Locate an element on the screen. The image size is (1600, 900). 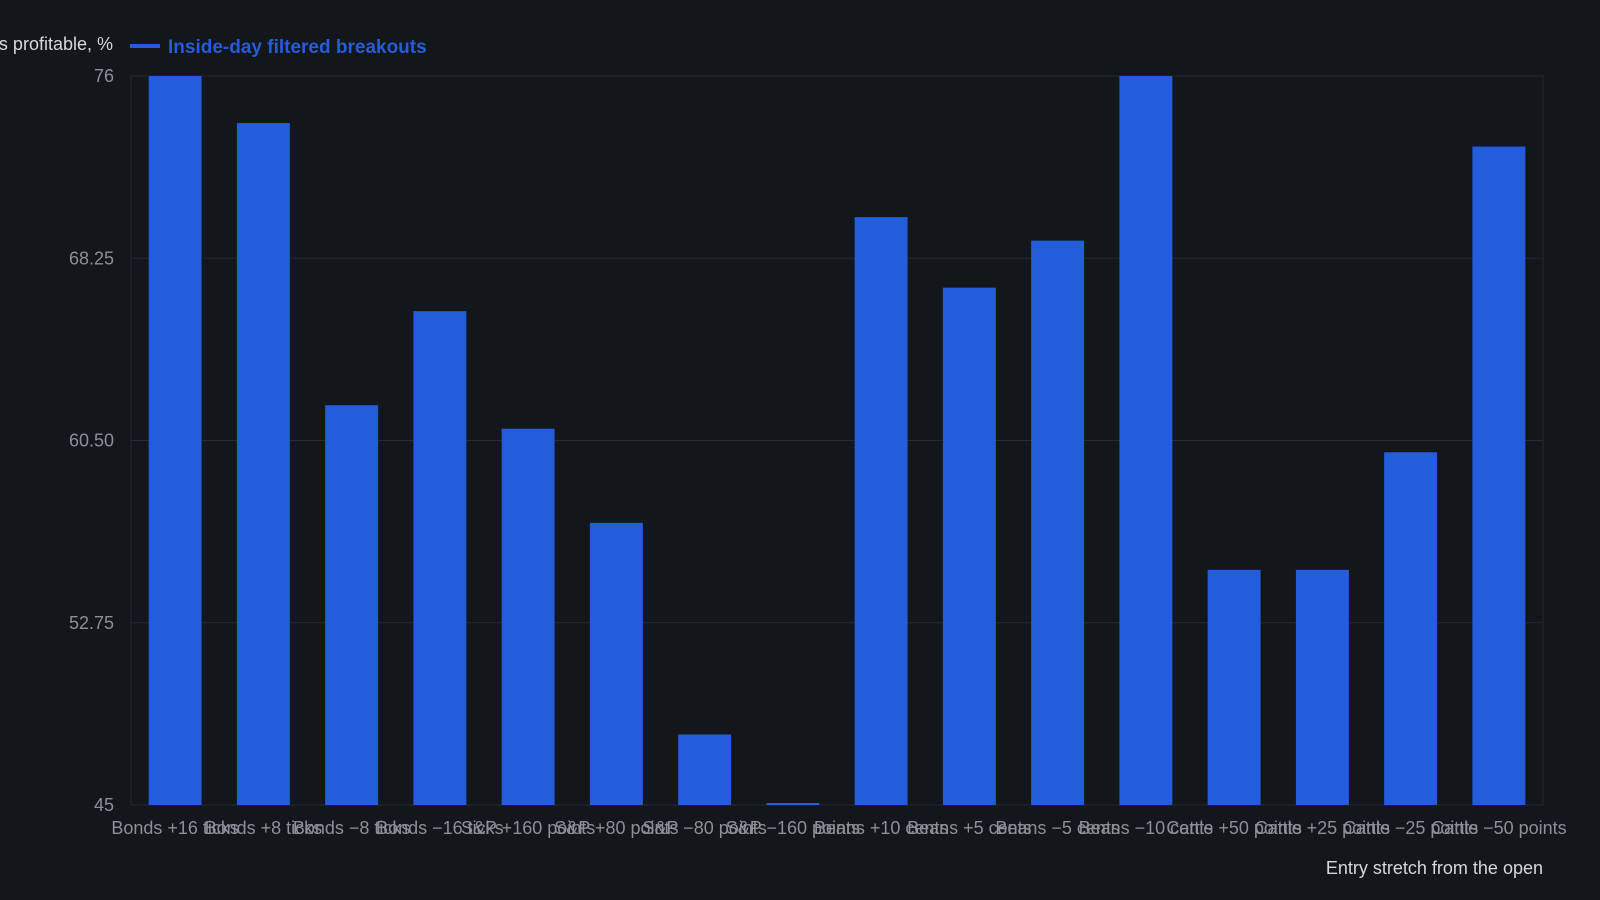
x-tick-label: Bonds +16 ticks is located at coordinates (175, 828).